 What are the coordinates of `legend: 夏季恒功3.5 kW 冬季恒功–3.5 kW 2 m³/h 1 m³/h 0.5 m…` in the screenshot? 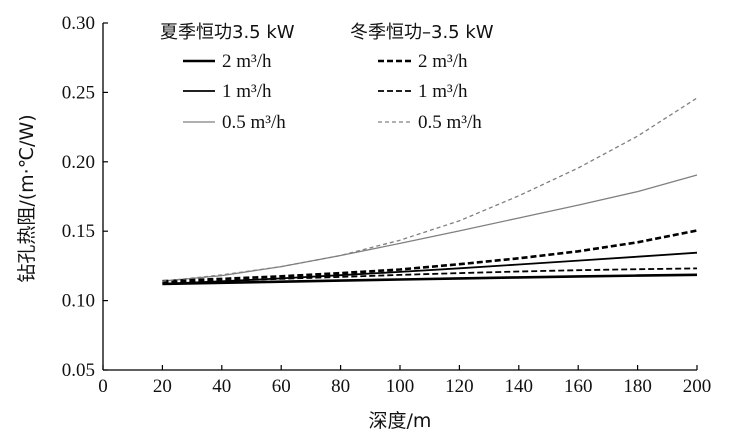 It's located at (327, 77).